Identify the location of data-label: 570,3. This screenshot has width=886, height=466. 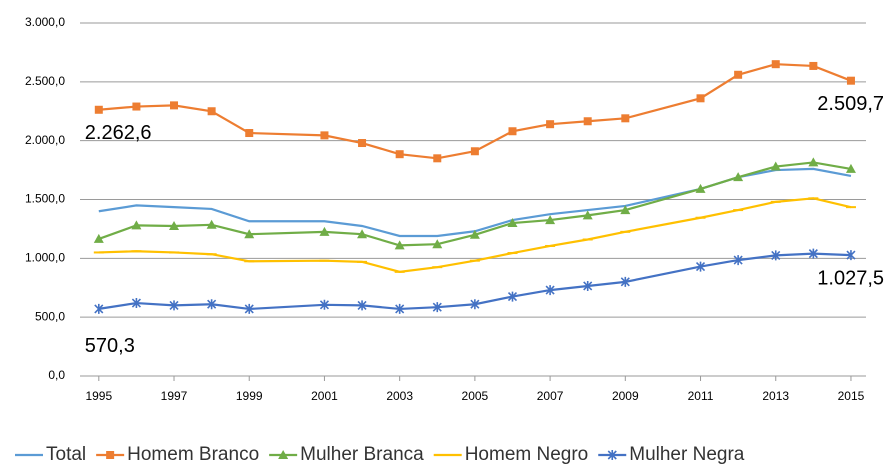
(110, 346).